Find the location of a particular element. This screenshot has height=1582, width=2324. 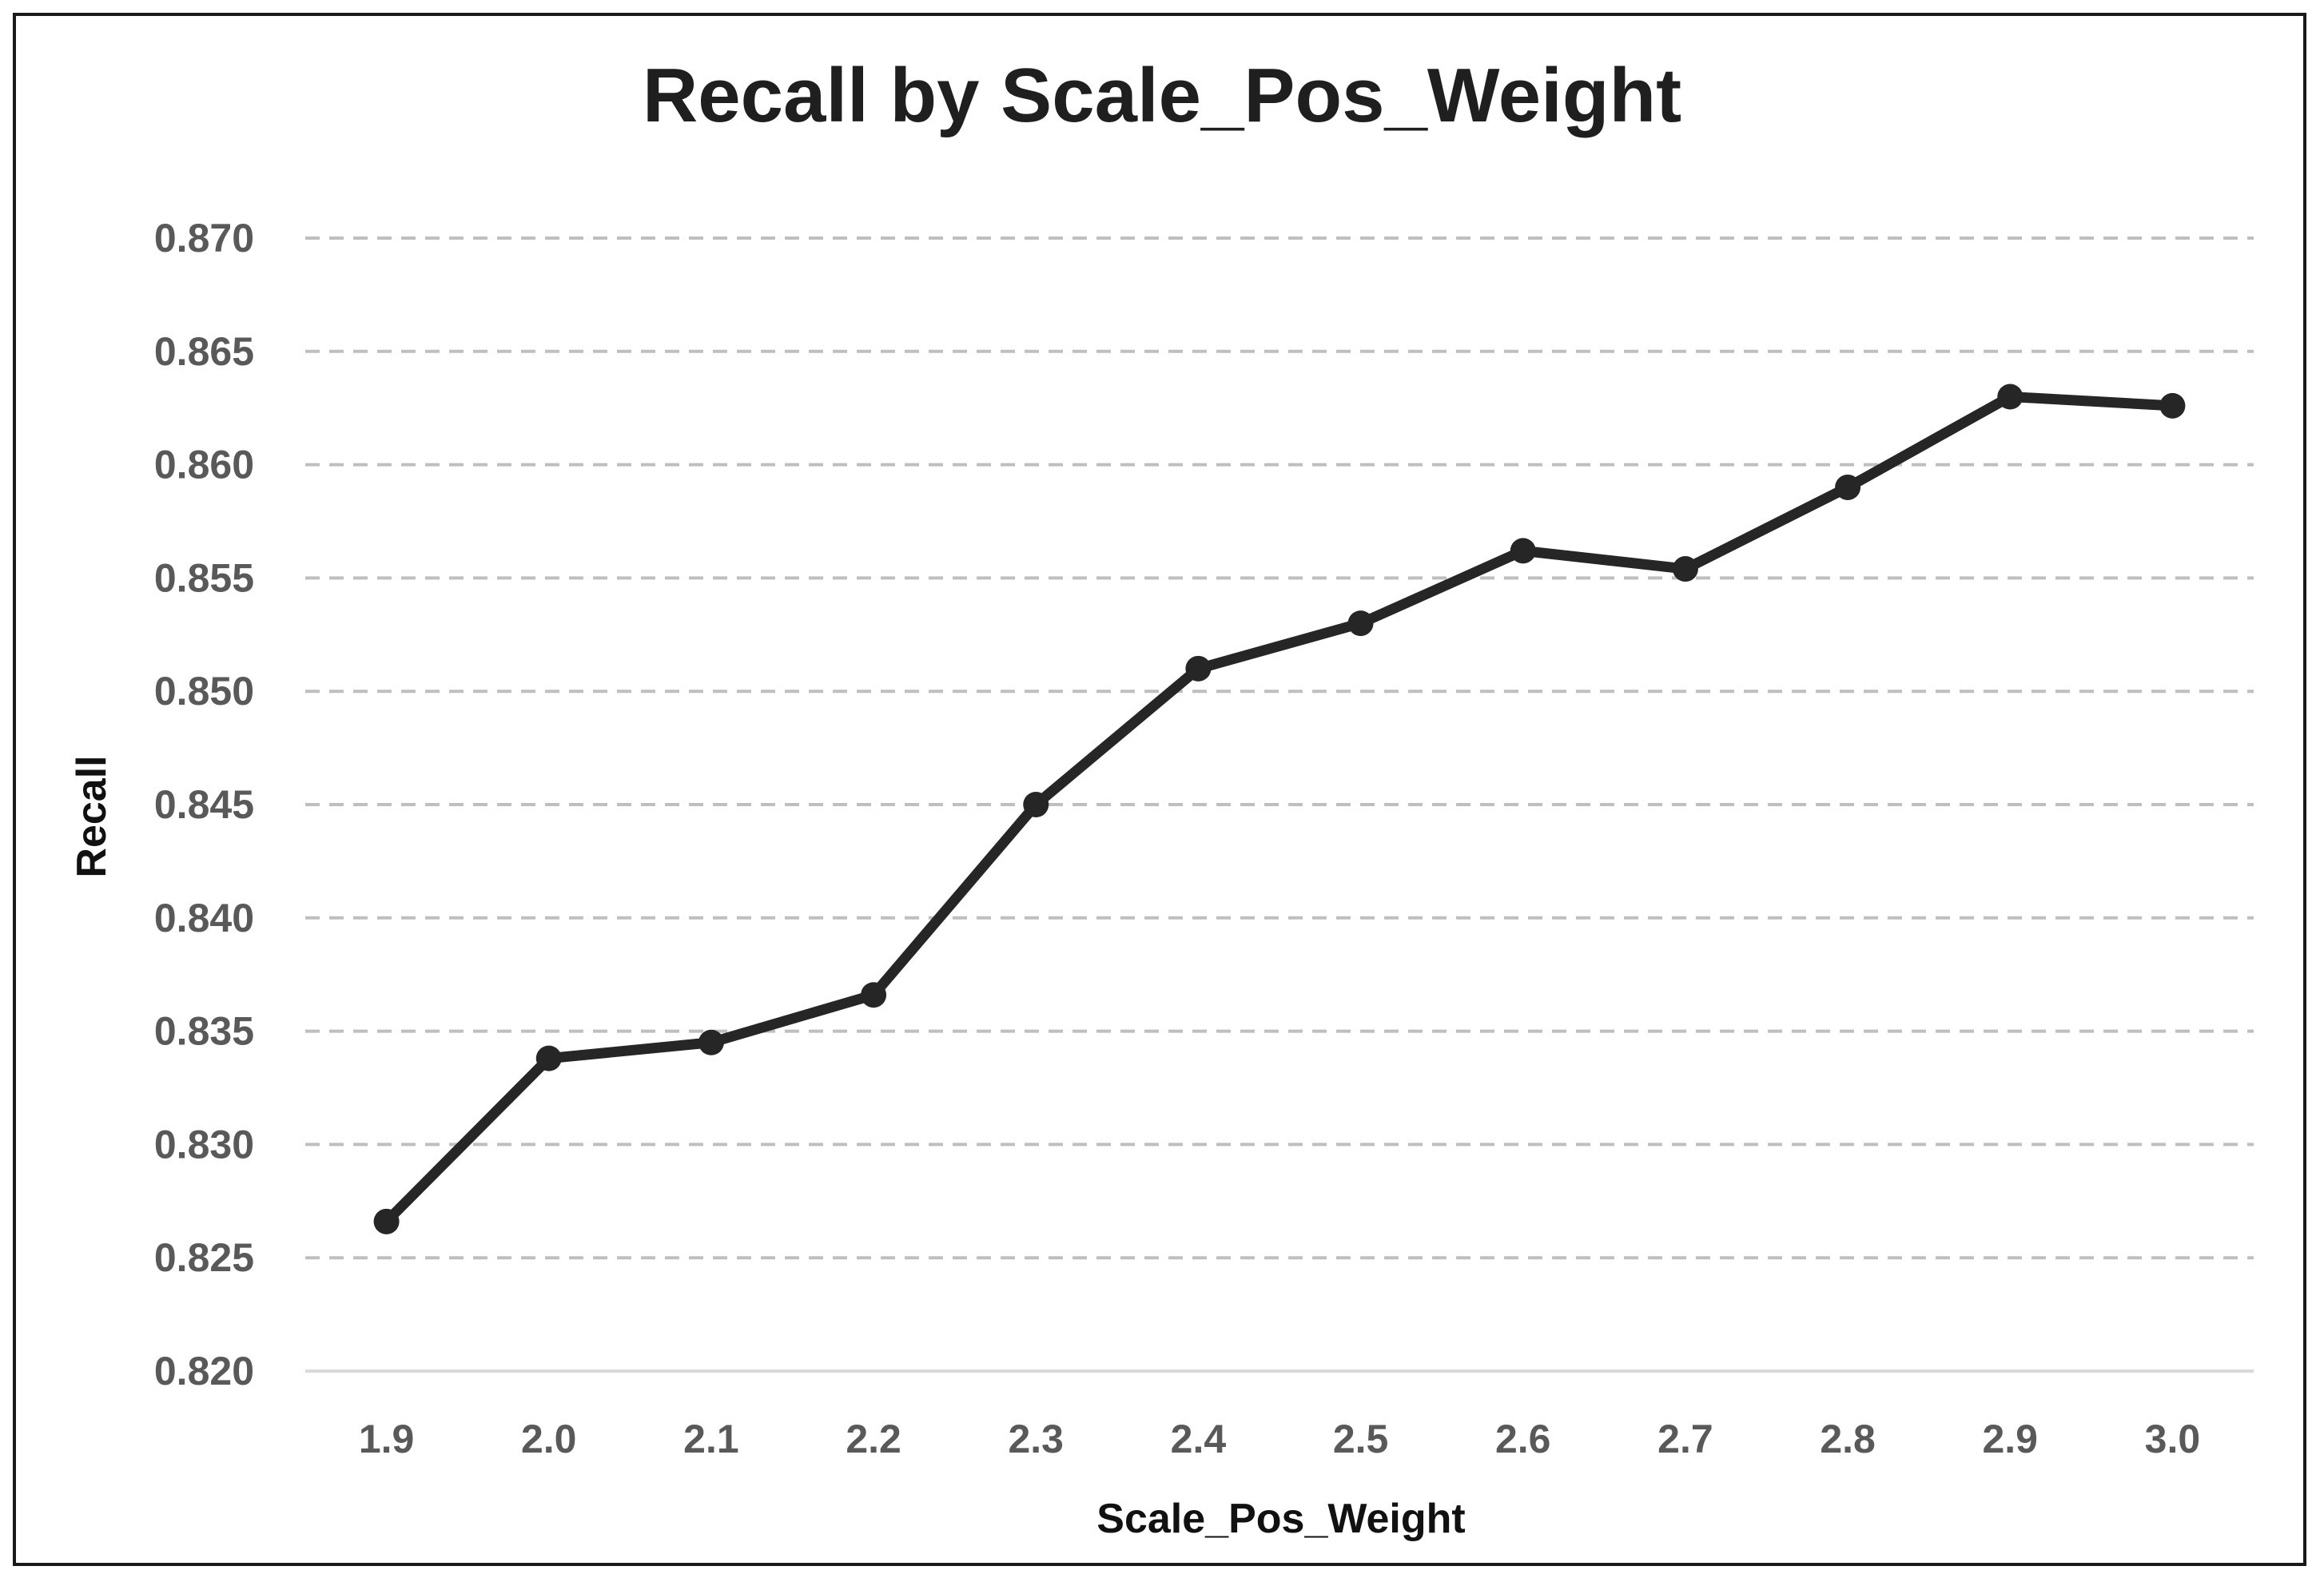

x-axis-label: Scale_Pos_Weight is located at coordinates (1280, 1519).